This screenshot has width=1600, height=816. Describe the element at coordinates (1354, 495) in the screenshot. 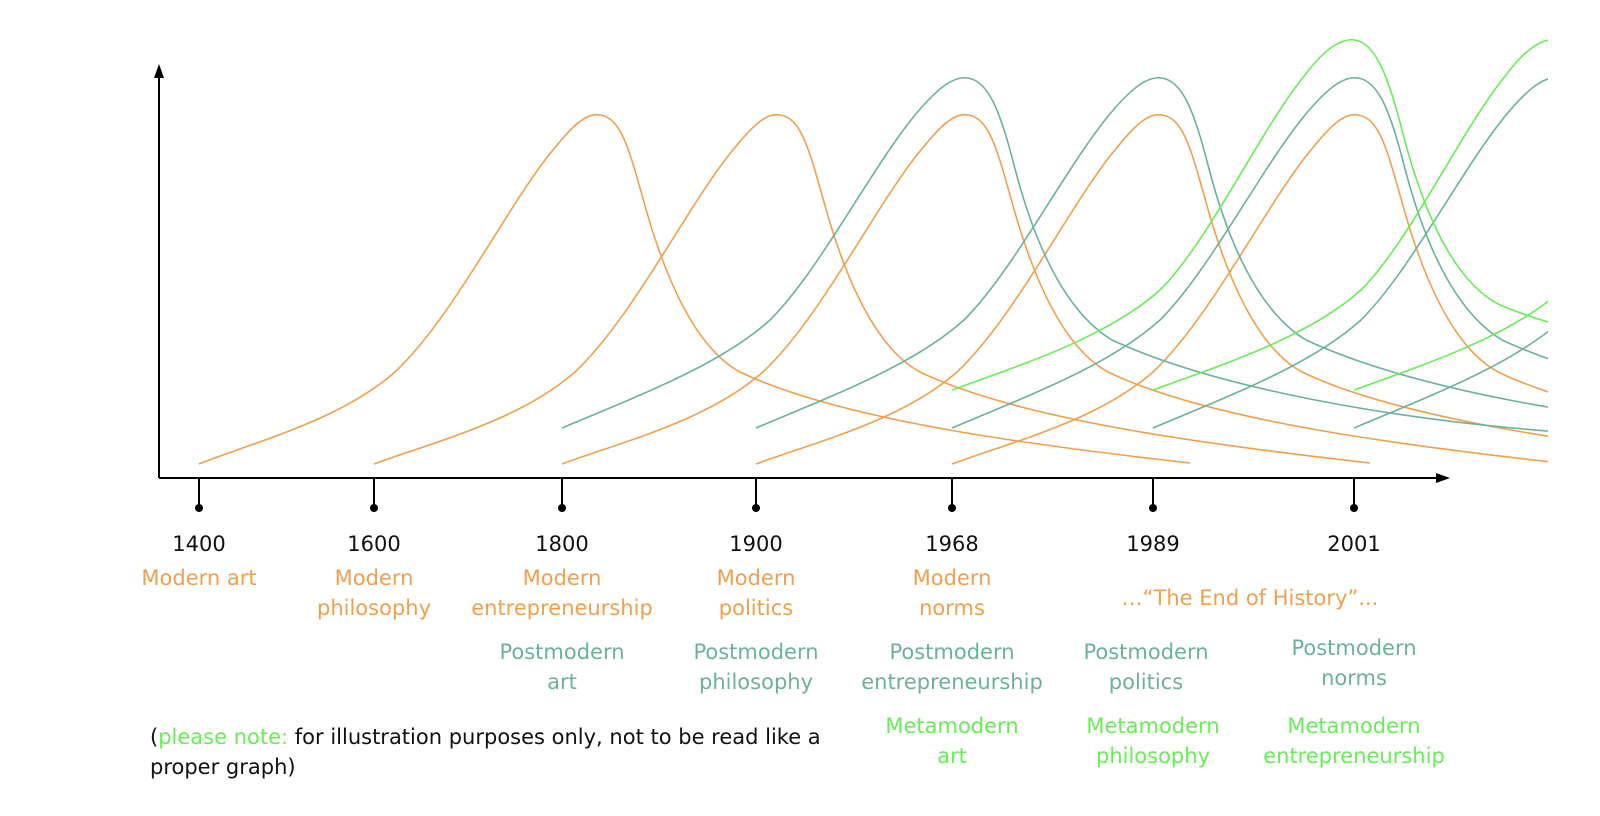

I see `tick-2001` at that location.